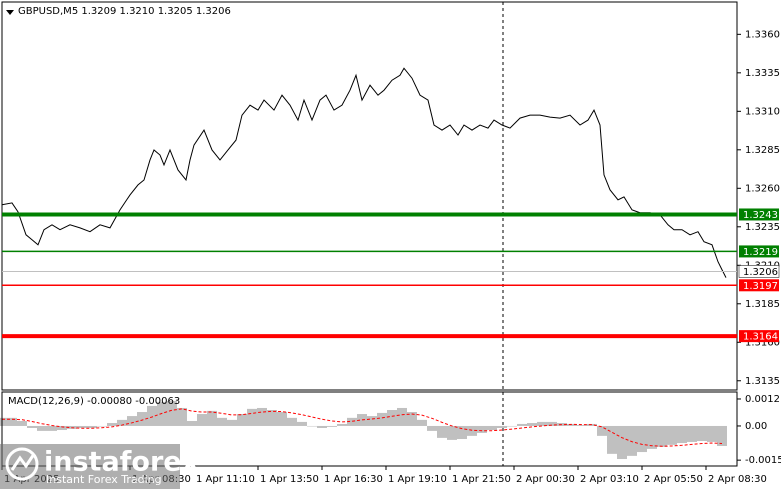  Describe the element at coordinates (737, 479) in the screenshot. I see `x-tick-label: 2 Apr 08:30` at that location.